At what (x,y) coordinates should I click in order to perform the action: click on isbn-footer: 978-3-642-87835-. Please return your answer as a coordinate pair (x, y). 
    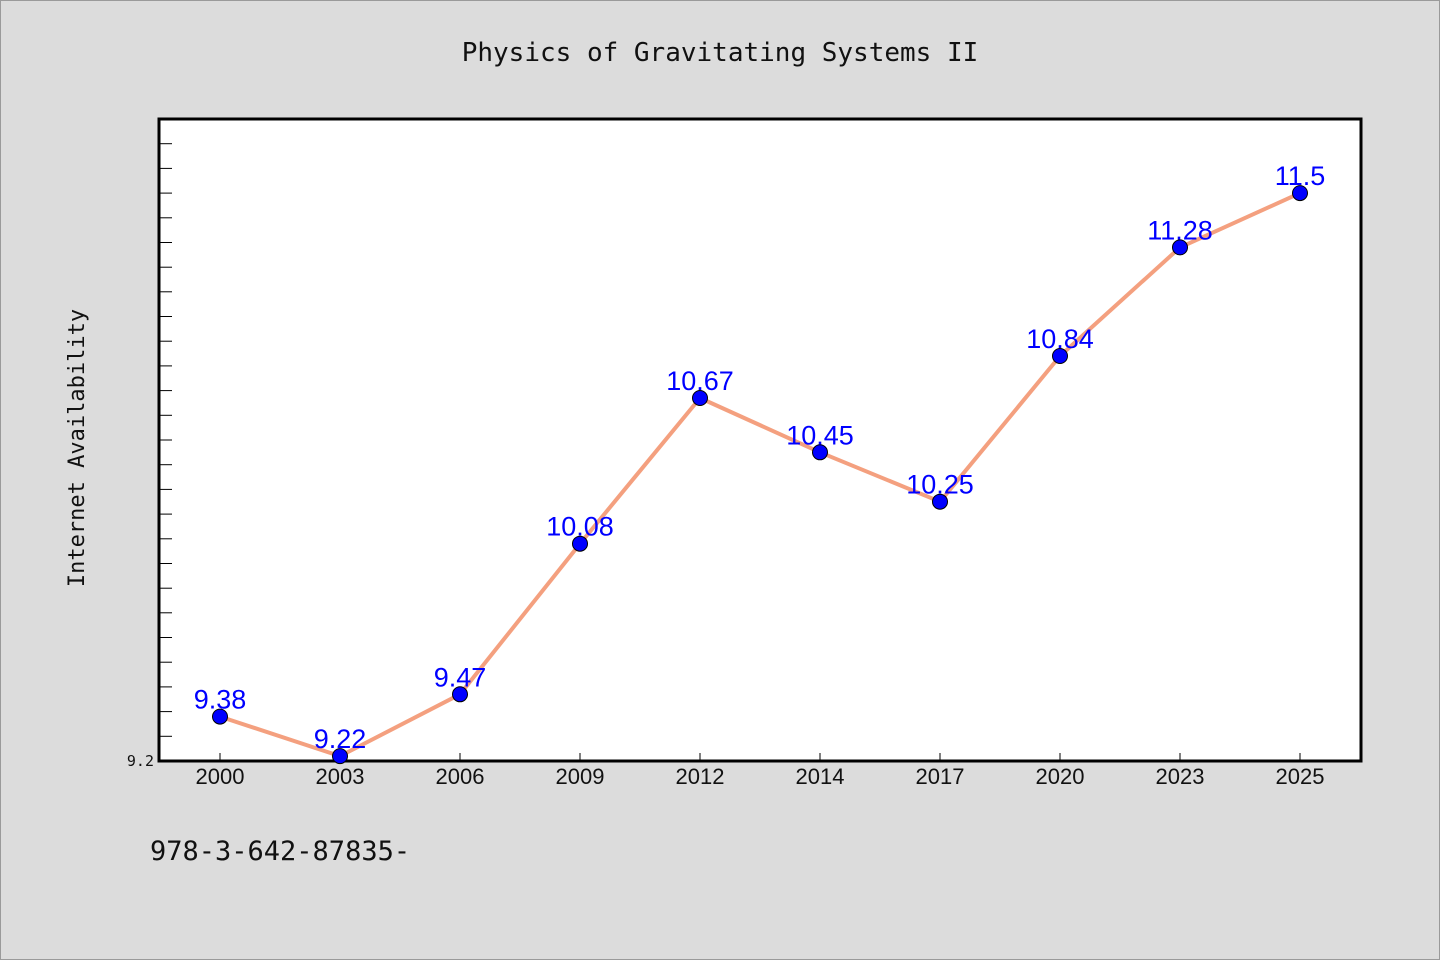
    Looking at the image, I should click on (280, 851).